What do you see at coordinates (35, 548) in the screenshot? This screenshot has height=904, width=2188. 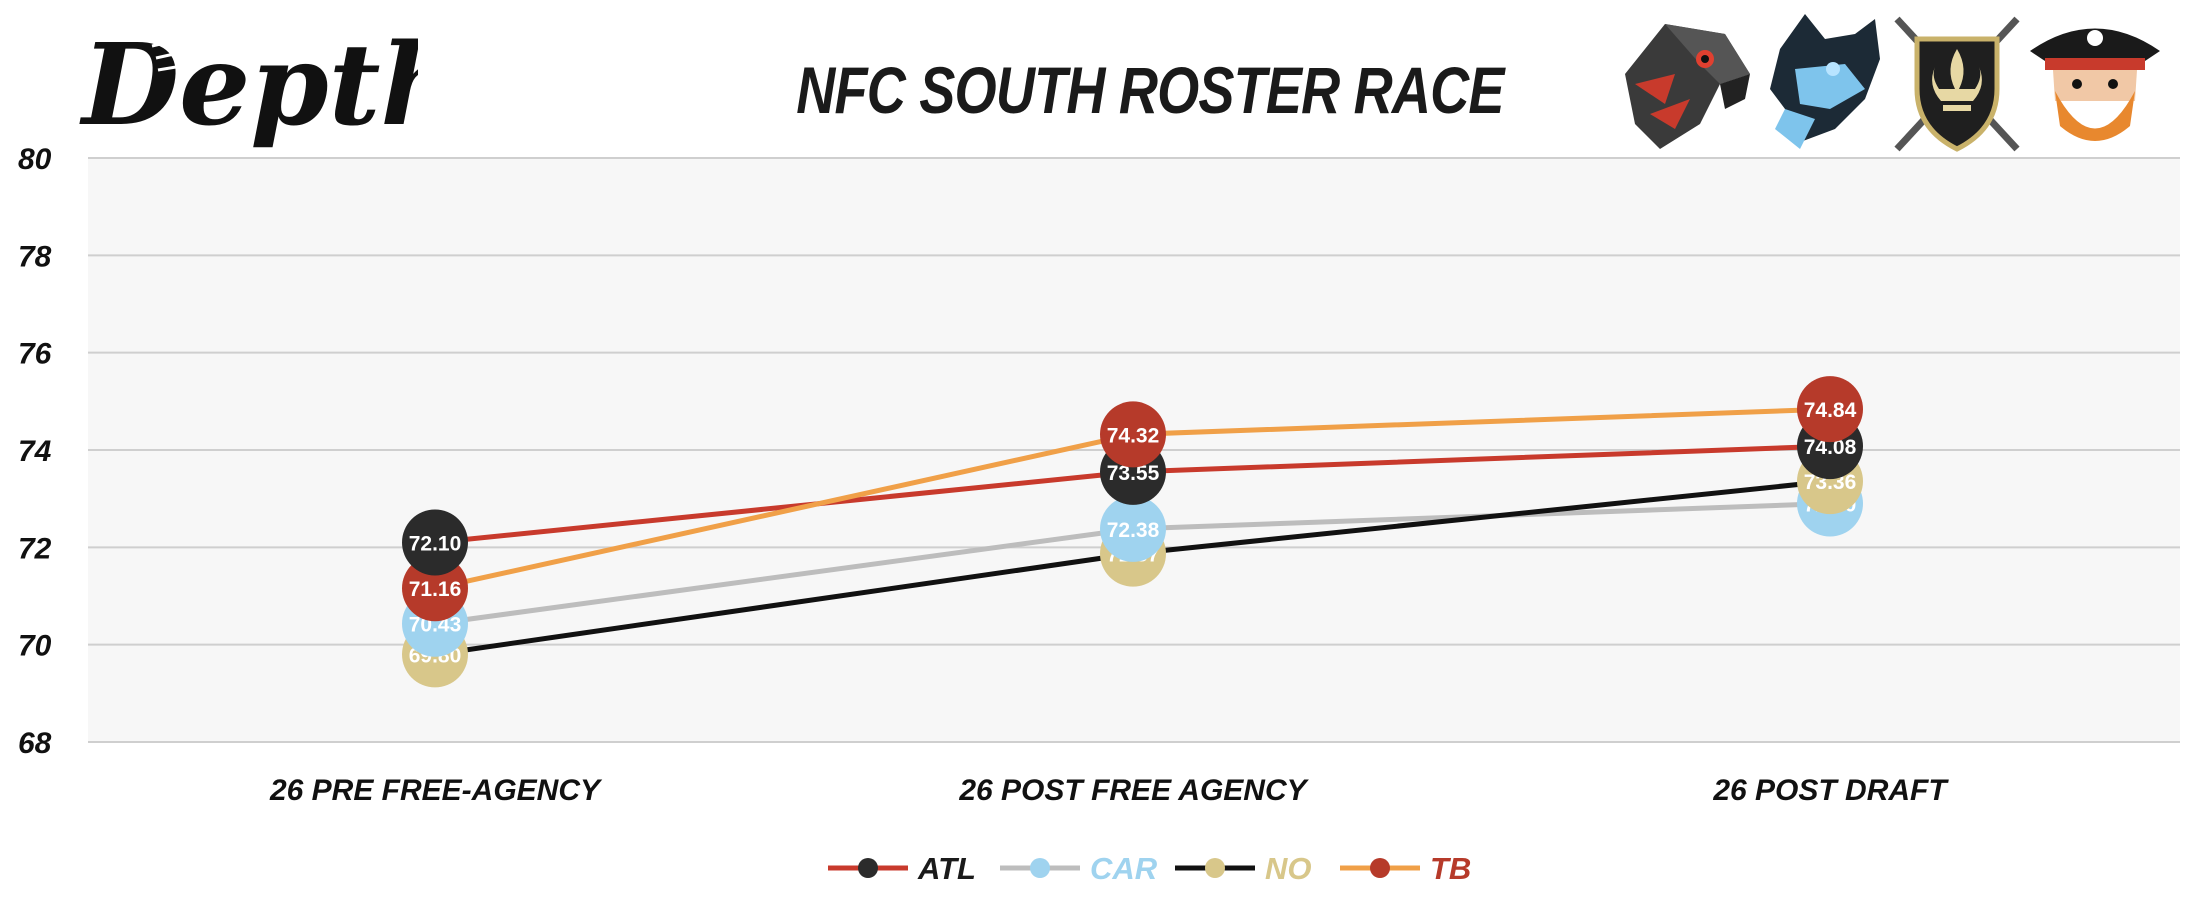 I see `y-tick-label: 72` at bounding box center [35, 548].